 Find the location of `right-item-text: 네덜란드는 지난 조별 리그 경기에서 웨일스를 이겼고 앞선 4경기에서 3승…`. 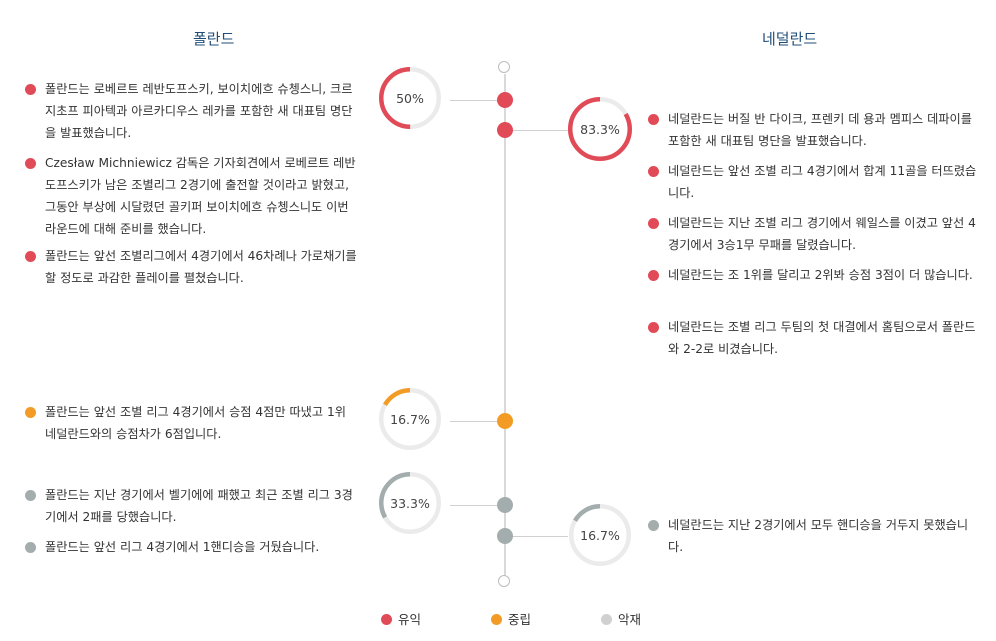

right-item-text: 네덜란드는 지난 조별 리그 경기에서 웨일스를 이겼고 앞선 4경기에서 3승… is located at coordinates (822, 234).